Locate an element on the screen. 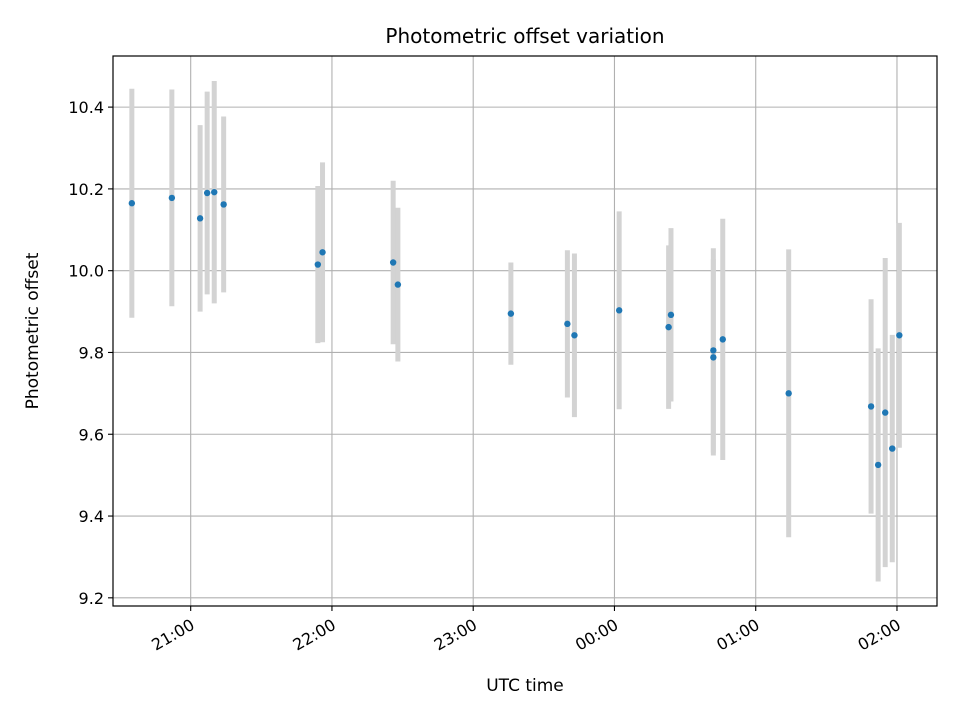 This screenshot has height=720, width=960. x-tick-label: 01:00 is located at coordinates (737, 635).